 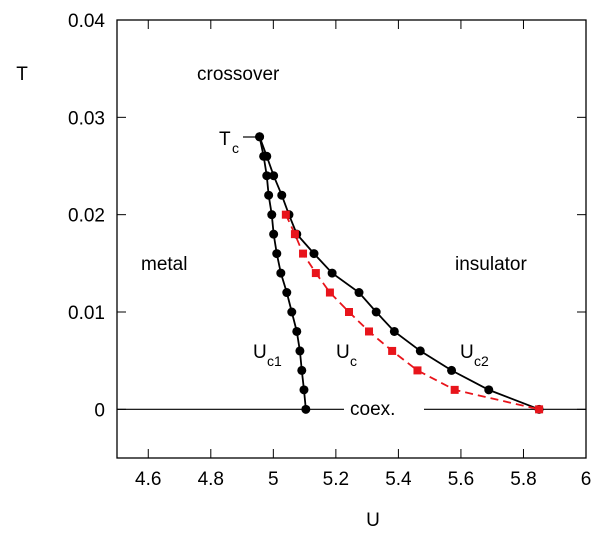 I want to click on y-tick-label: 0.03, so click(x=86, y=118).